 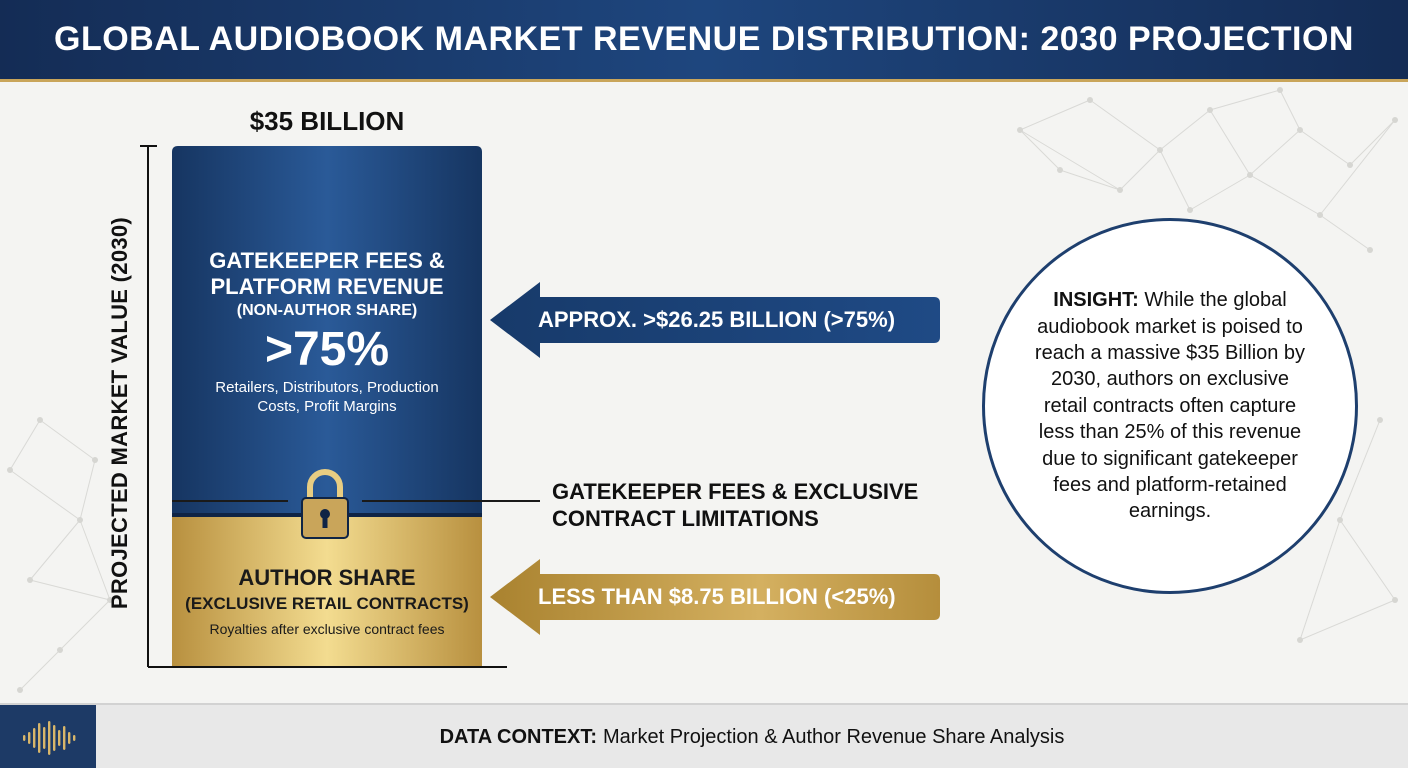 What do you see at coordinates (685, 518) in the screenshot?
I see `divider-annotation-line-2: CONTRACT LIMITATIONS` at bounding box center [685, 518].